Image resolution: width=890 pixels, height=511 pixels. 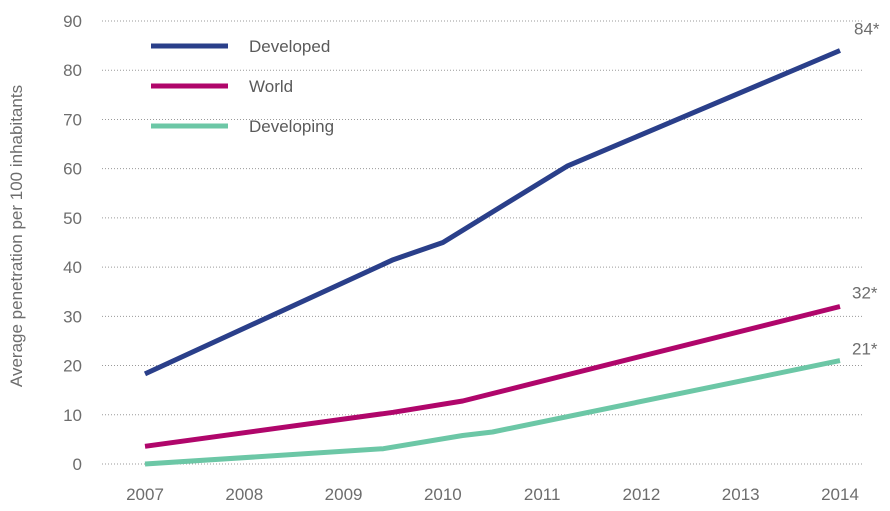 I want to click on x-tick-label: 2009, so click(x=344, y=494).